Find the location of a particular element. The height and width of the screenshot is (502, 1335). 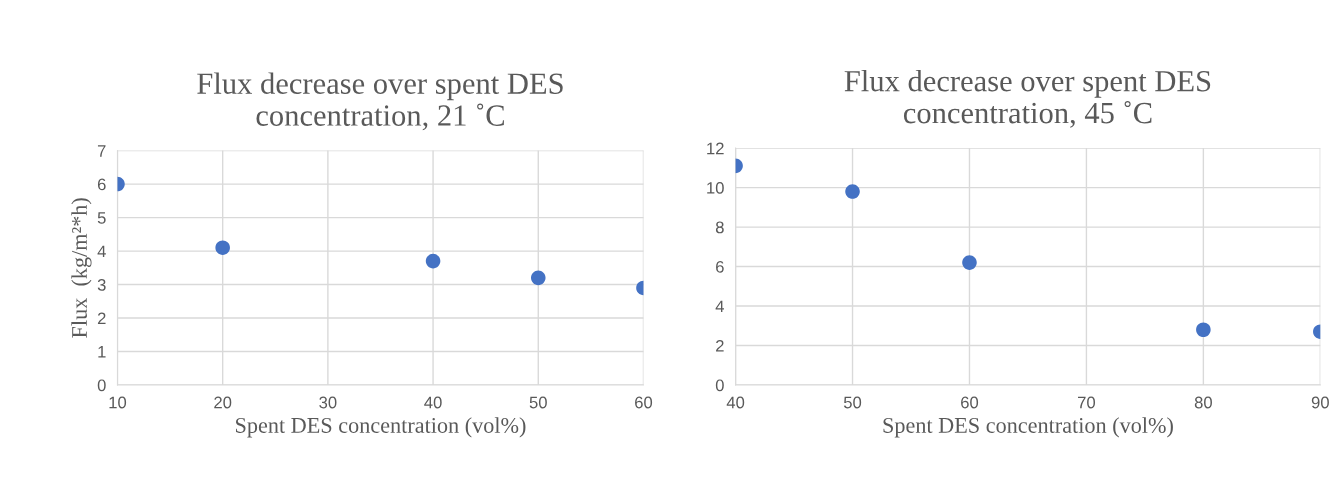

x-tick-label: 70 is located at coordinates (1087, 402).